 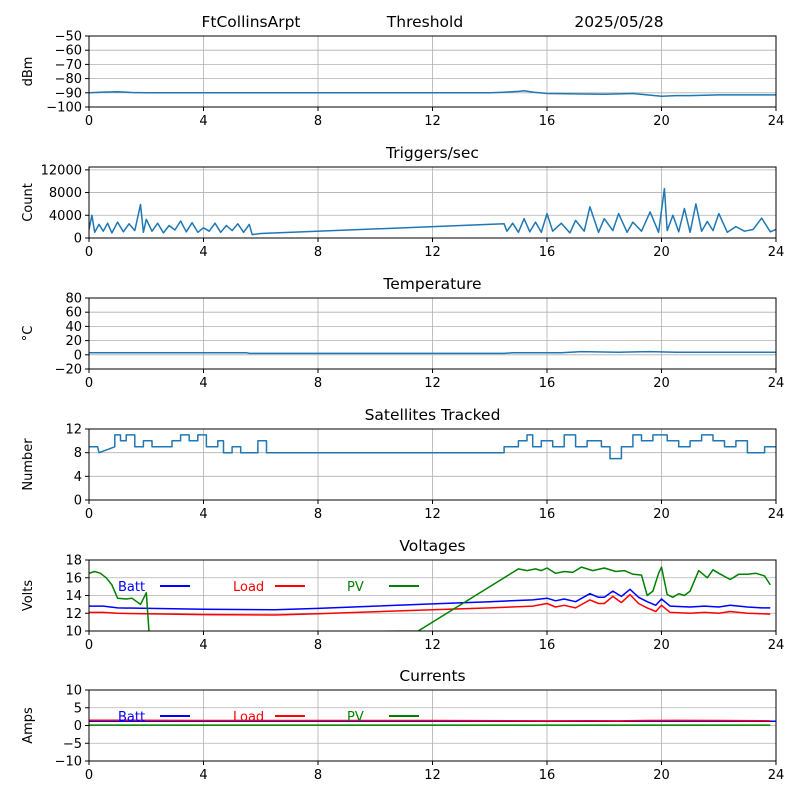 I want to click on y-tick-label: 4, so click(x=78, y=477).